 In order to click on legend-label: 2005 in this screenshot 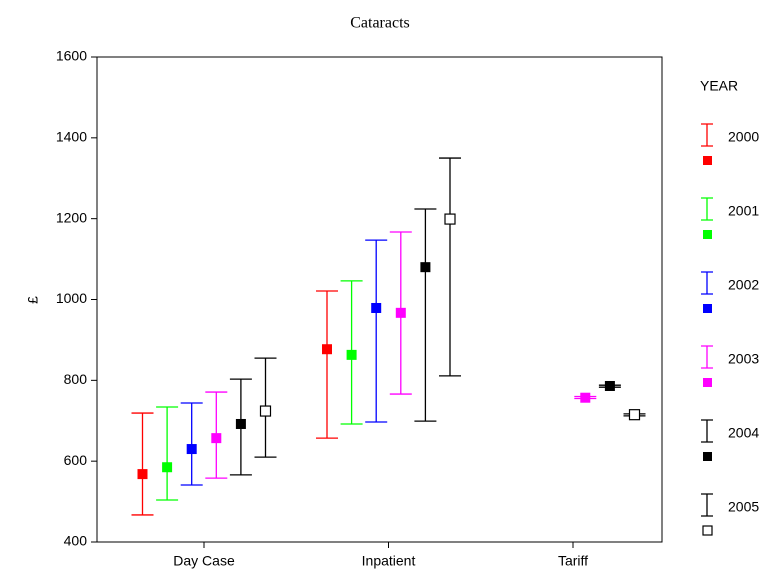, I will do `click(743, 507)`.